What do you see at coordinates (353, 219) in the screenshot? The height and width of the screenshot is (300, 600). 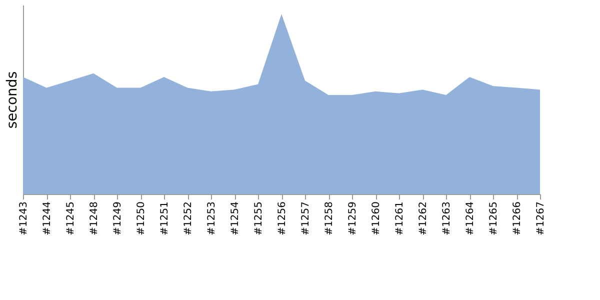 I see `x-tick-label: #1259` at bounding box center [353, 219].